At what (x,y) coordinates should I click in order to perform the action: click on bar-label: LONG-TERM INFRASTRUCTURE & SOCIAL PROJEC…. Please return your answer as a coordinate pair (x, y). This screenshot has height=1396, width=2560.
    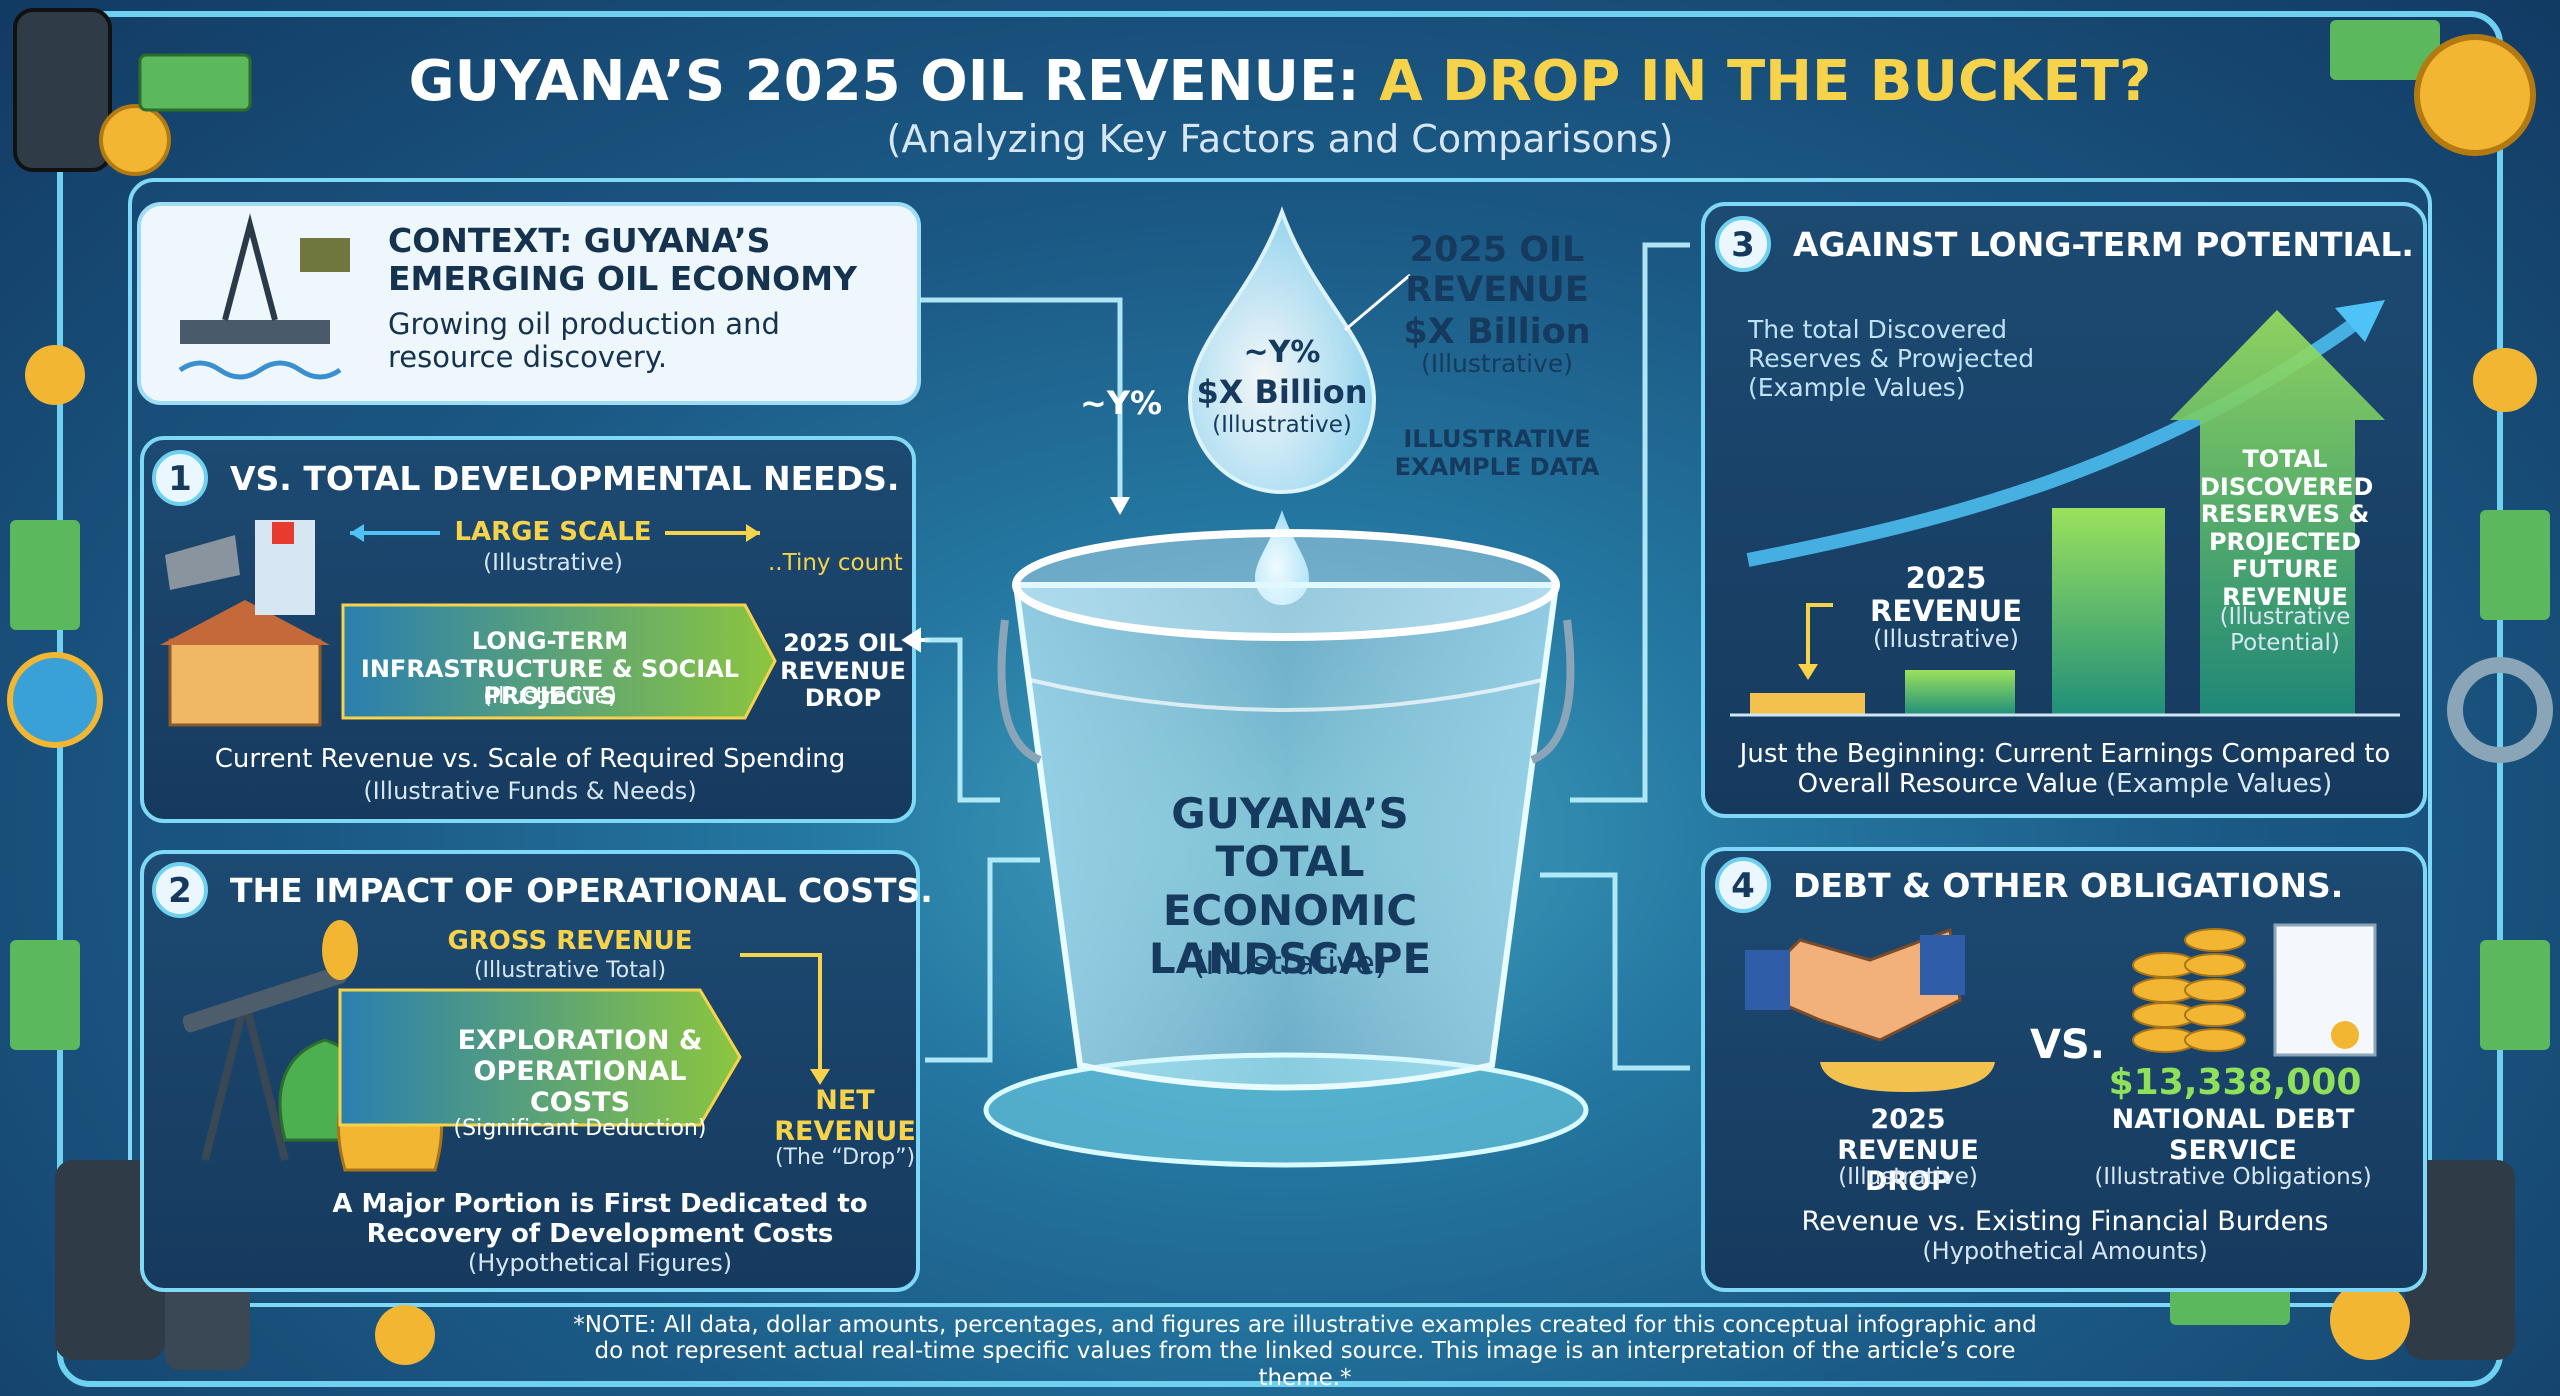
    Looking at the image, I should click on (550, 669).